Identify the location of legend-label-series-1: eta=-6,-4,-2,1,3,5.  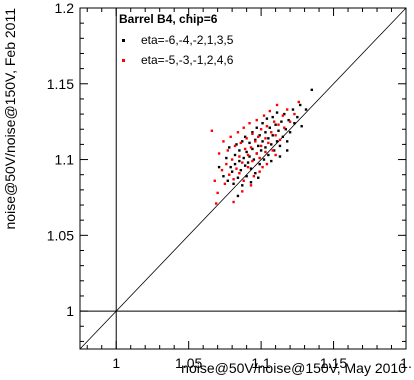
(187, 40).